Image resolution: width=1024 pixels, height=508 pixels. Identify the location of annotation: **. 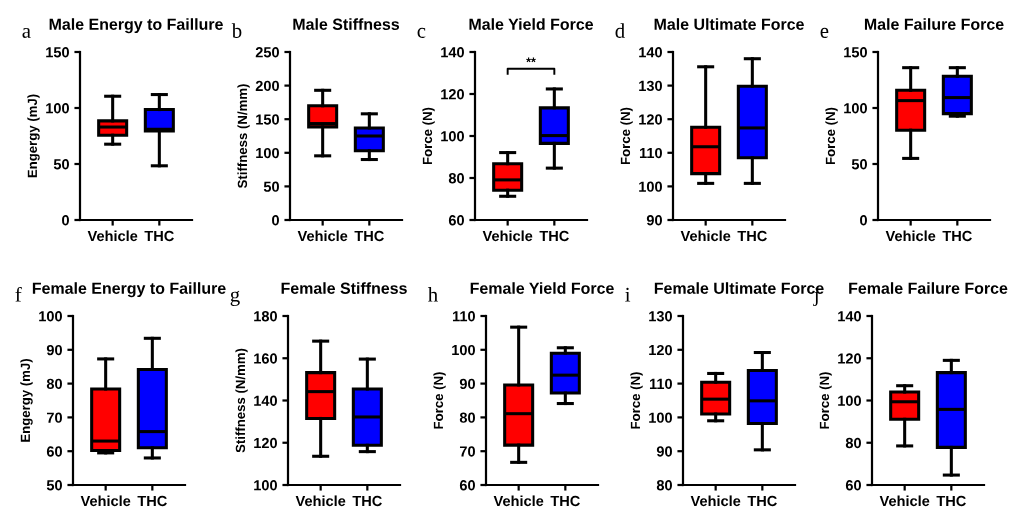
(531, 60).